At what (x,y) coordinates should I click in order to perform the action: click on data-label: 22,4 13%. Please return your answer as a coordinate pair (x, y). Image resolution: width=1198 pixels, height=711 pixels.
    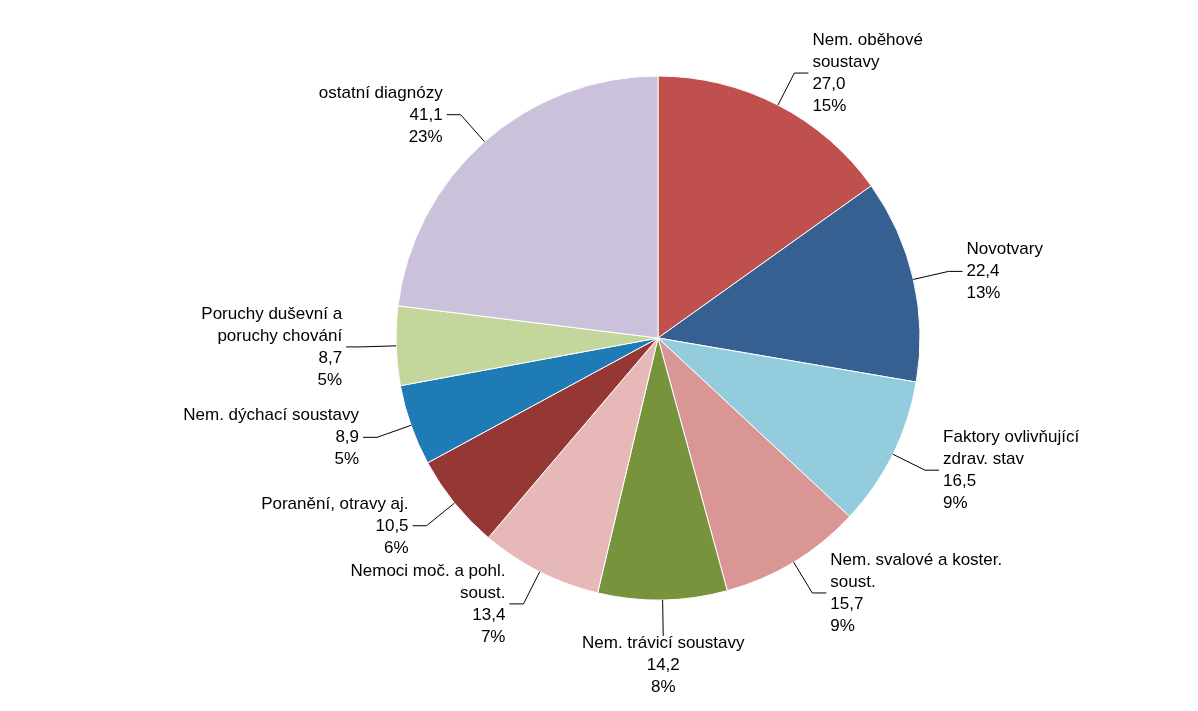
    Looking at the image, I should click on (983, 282).